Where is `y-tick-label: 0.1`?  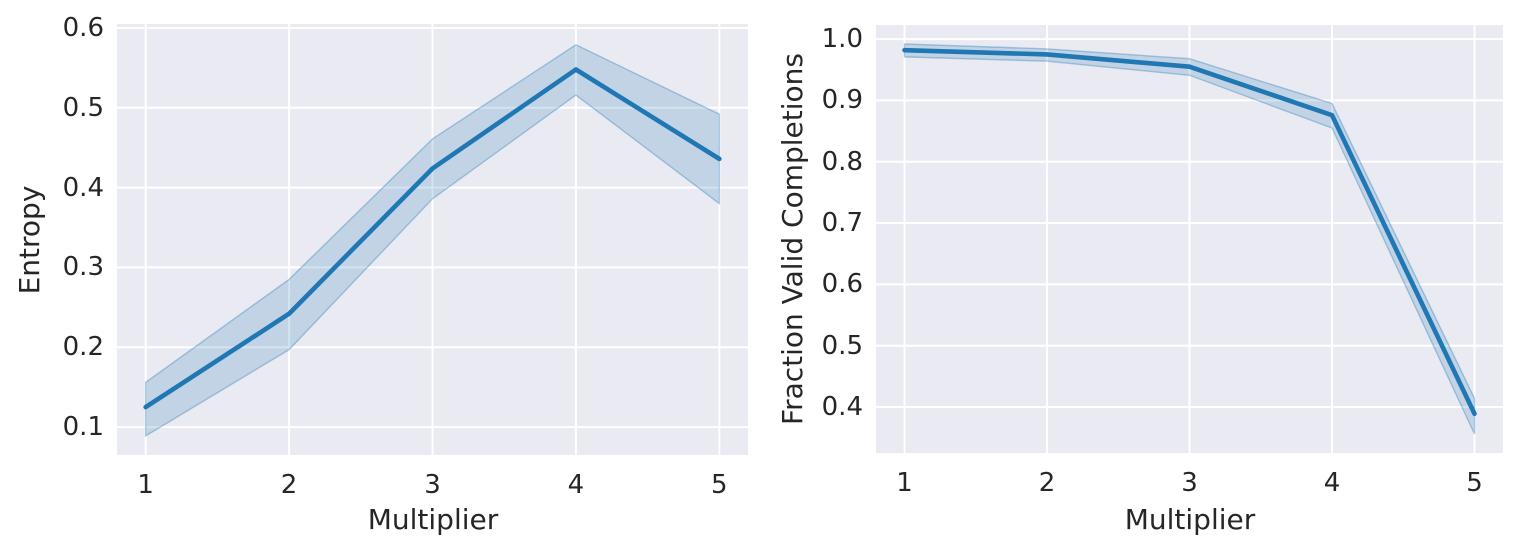
y-tick-label: 0.1 is located at coordinates (83, 427).